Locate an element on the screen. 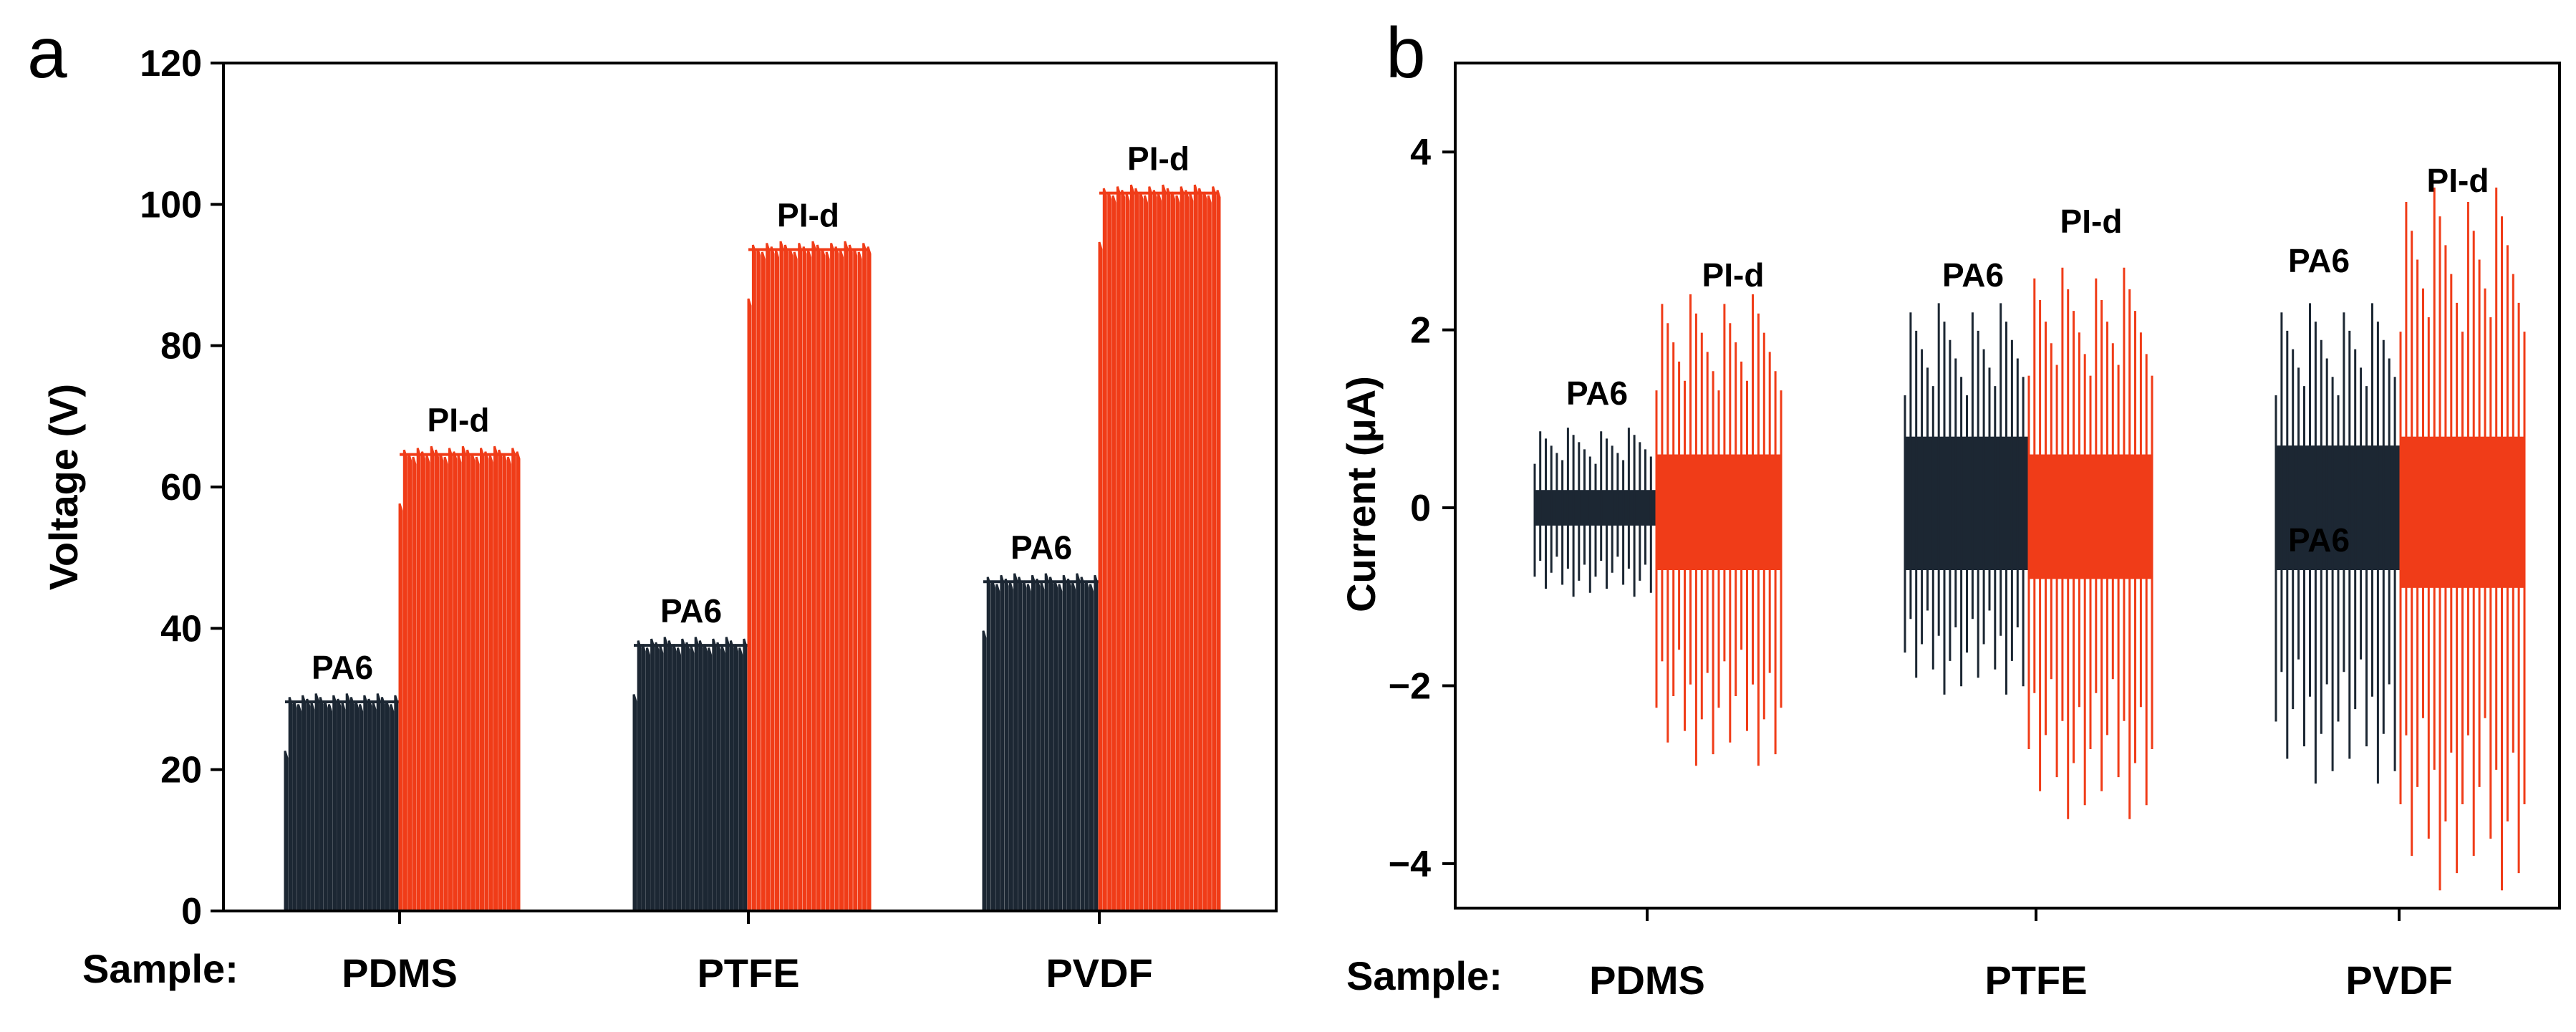 The height and width of the screenshot is (1032, 2576). voltage-series-label-pa6-pdms: PA6 is located at coordinates (342, 667).